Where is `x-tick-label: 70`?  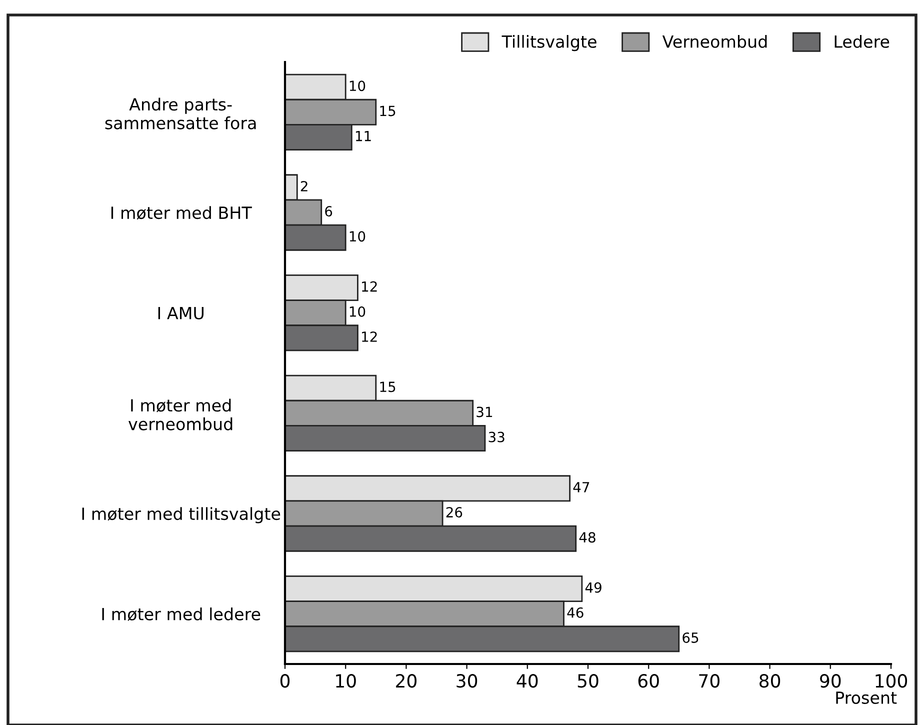 x-tick-label: 70 is located at coordinates (709, 681).